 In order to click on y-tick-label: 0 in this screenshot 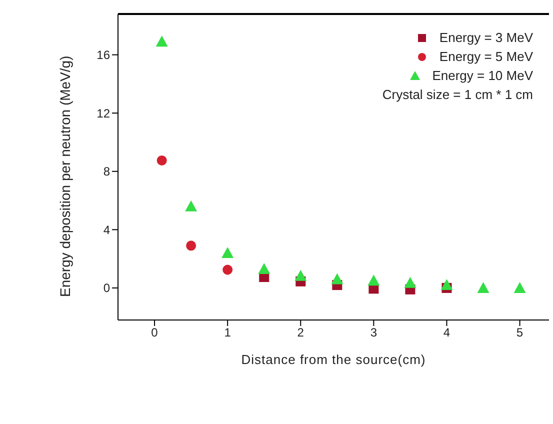, I will do `click(106, 288)`.